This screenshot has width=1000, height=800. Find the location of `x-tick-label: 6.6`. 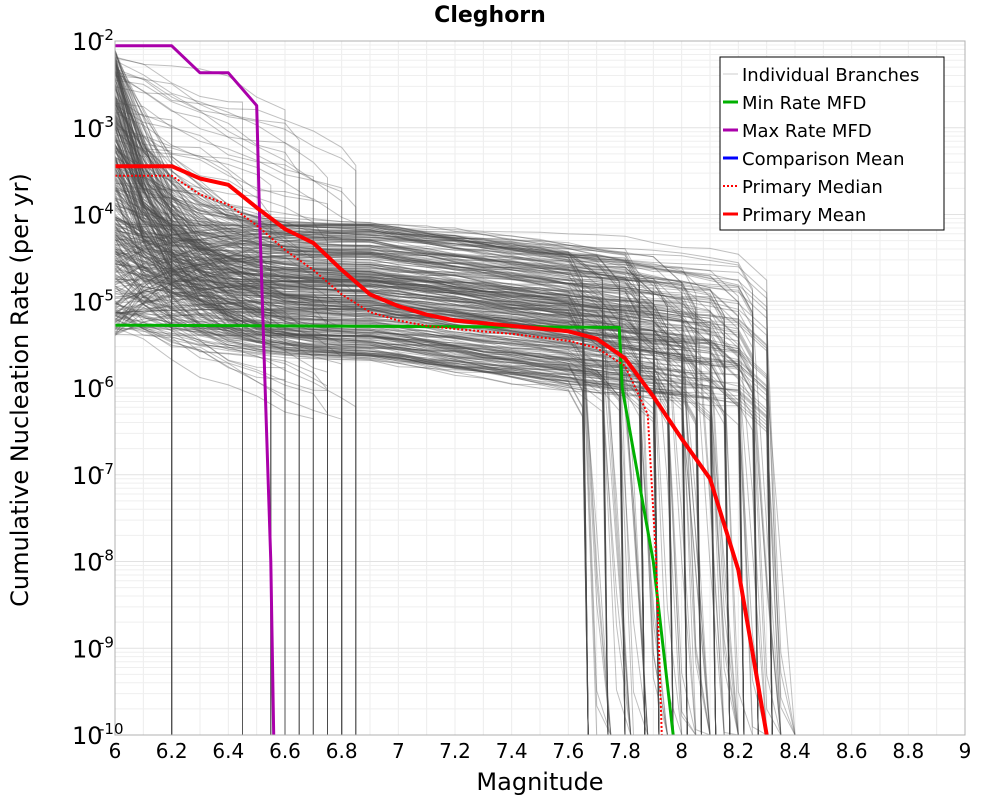

x-tick-label: 6.6 is located at coordinates (285, 751).